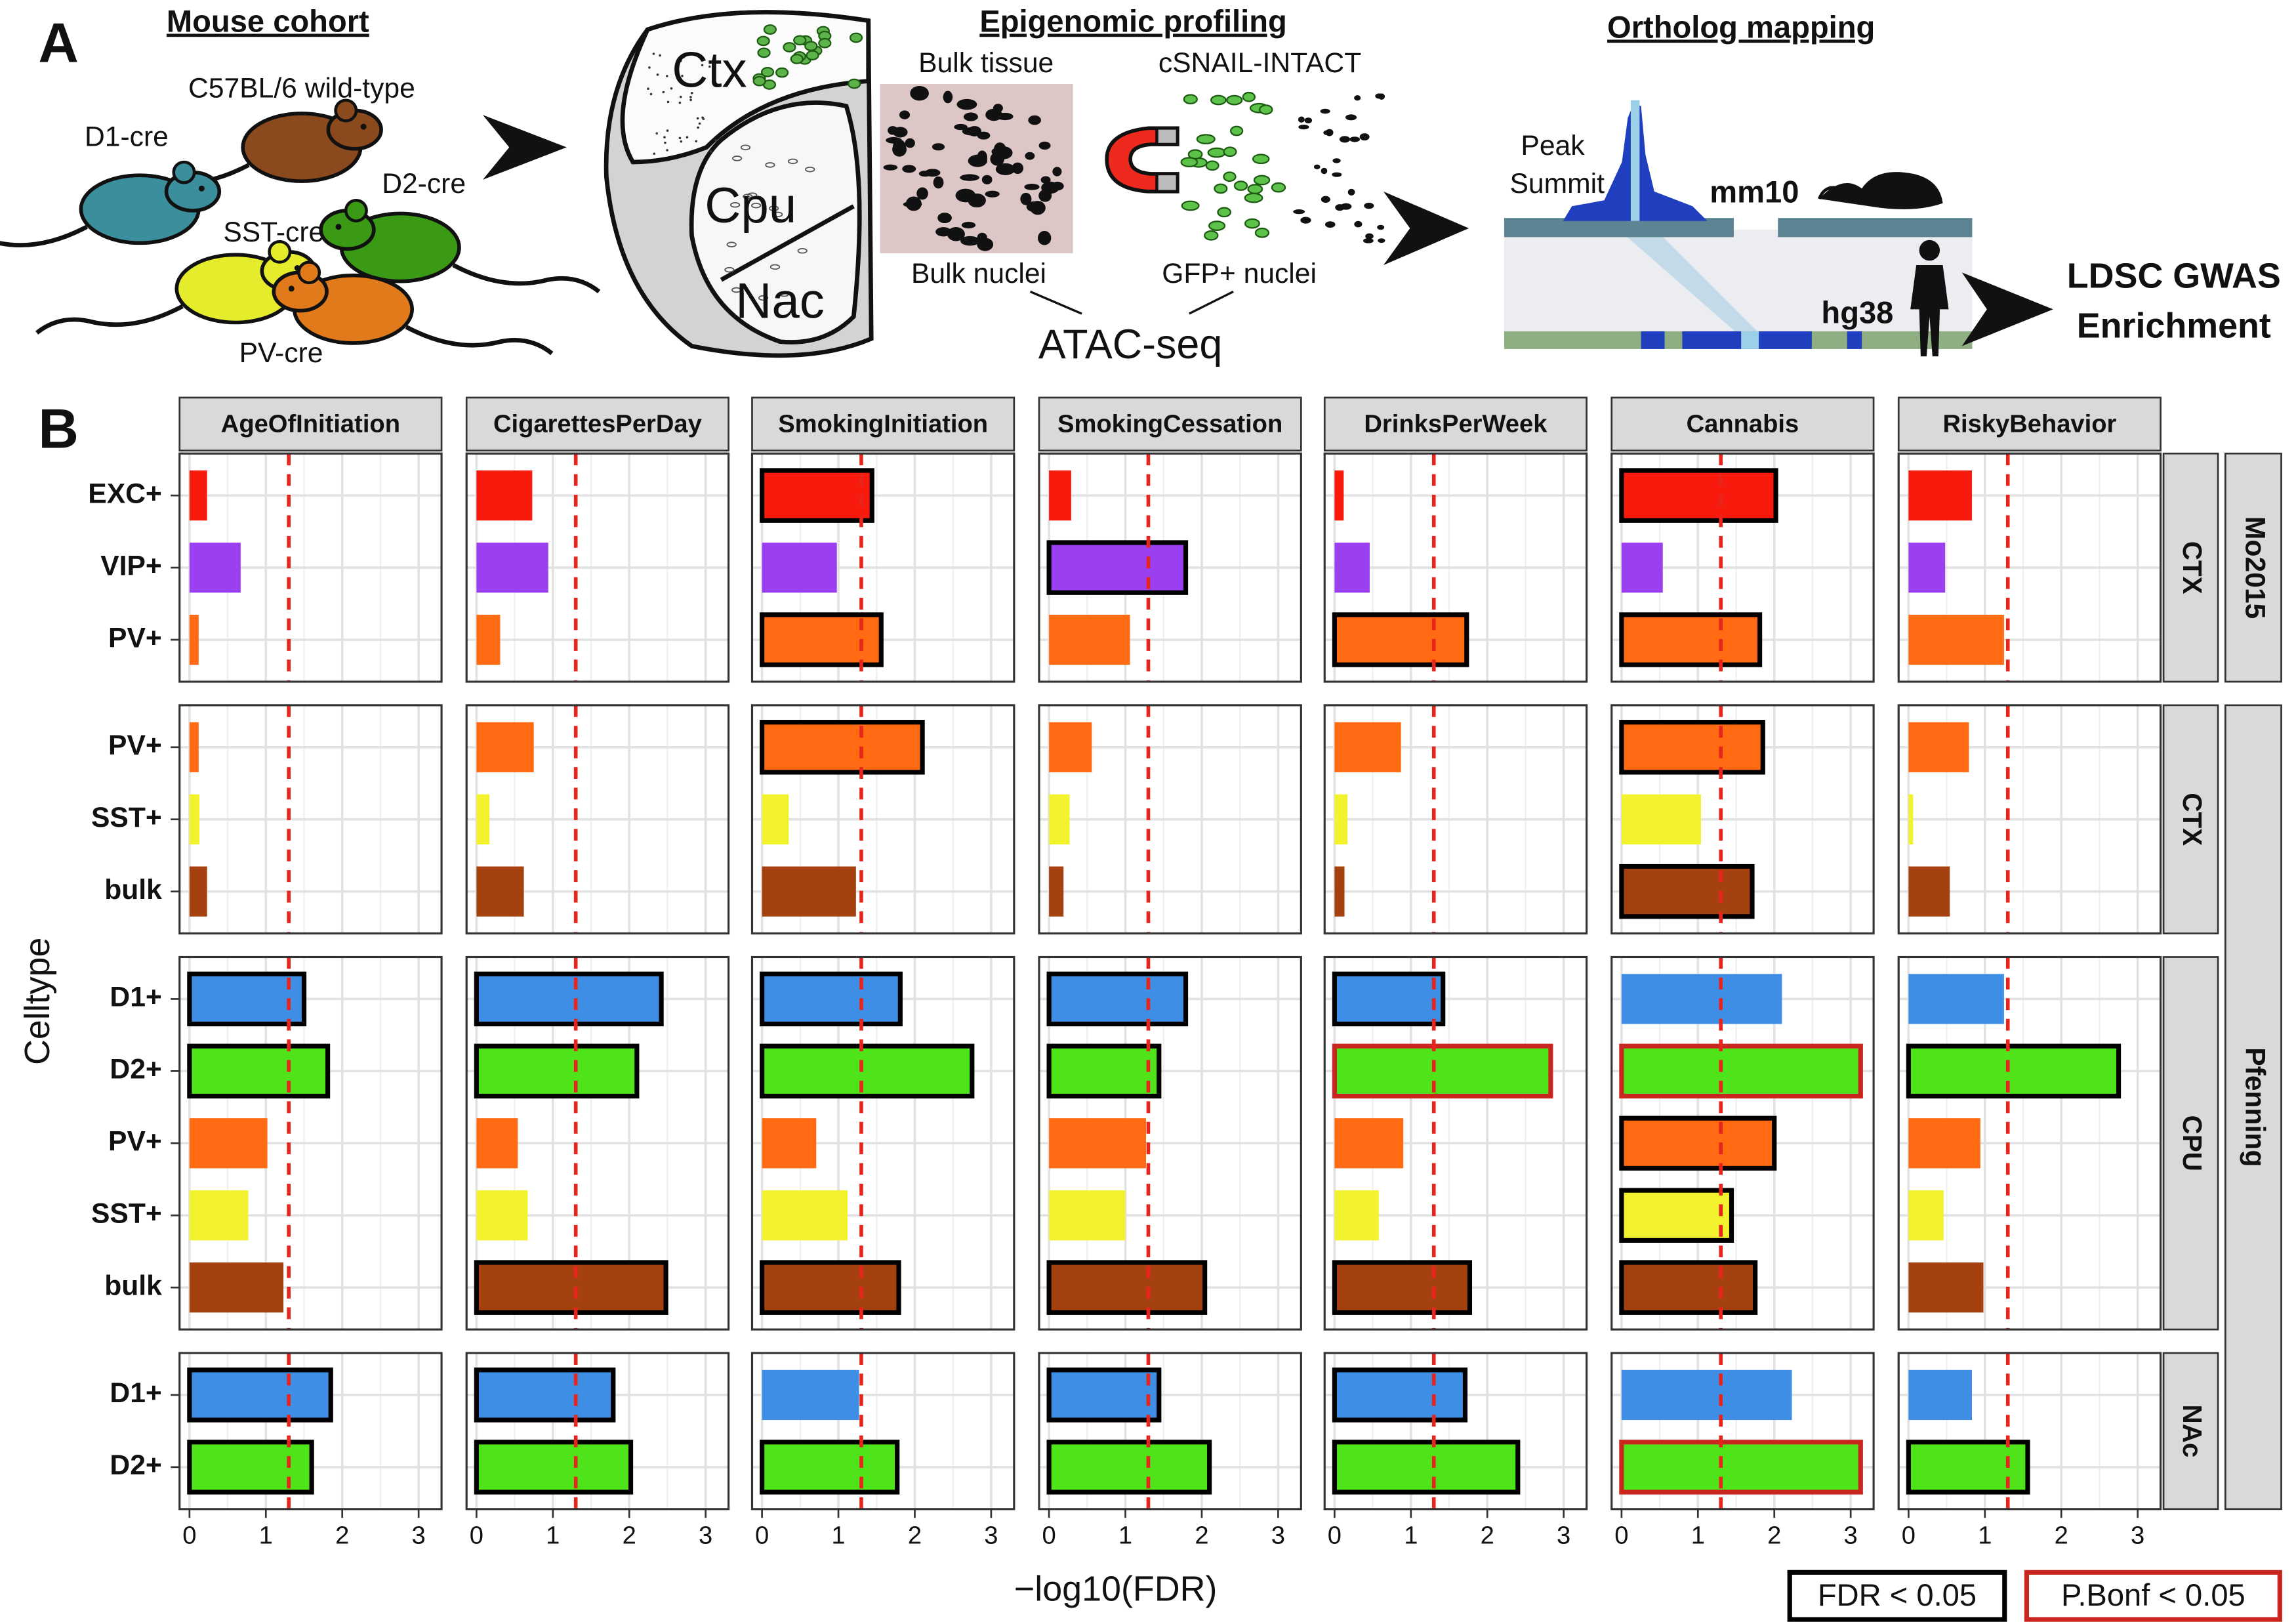 The image size is (2296, 1624). I want to click on x-tick-label: 3, so click(1278, 1536).